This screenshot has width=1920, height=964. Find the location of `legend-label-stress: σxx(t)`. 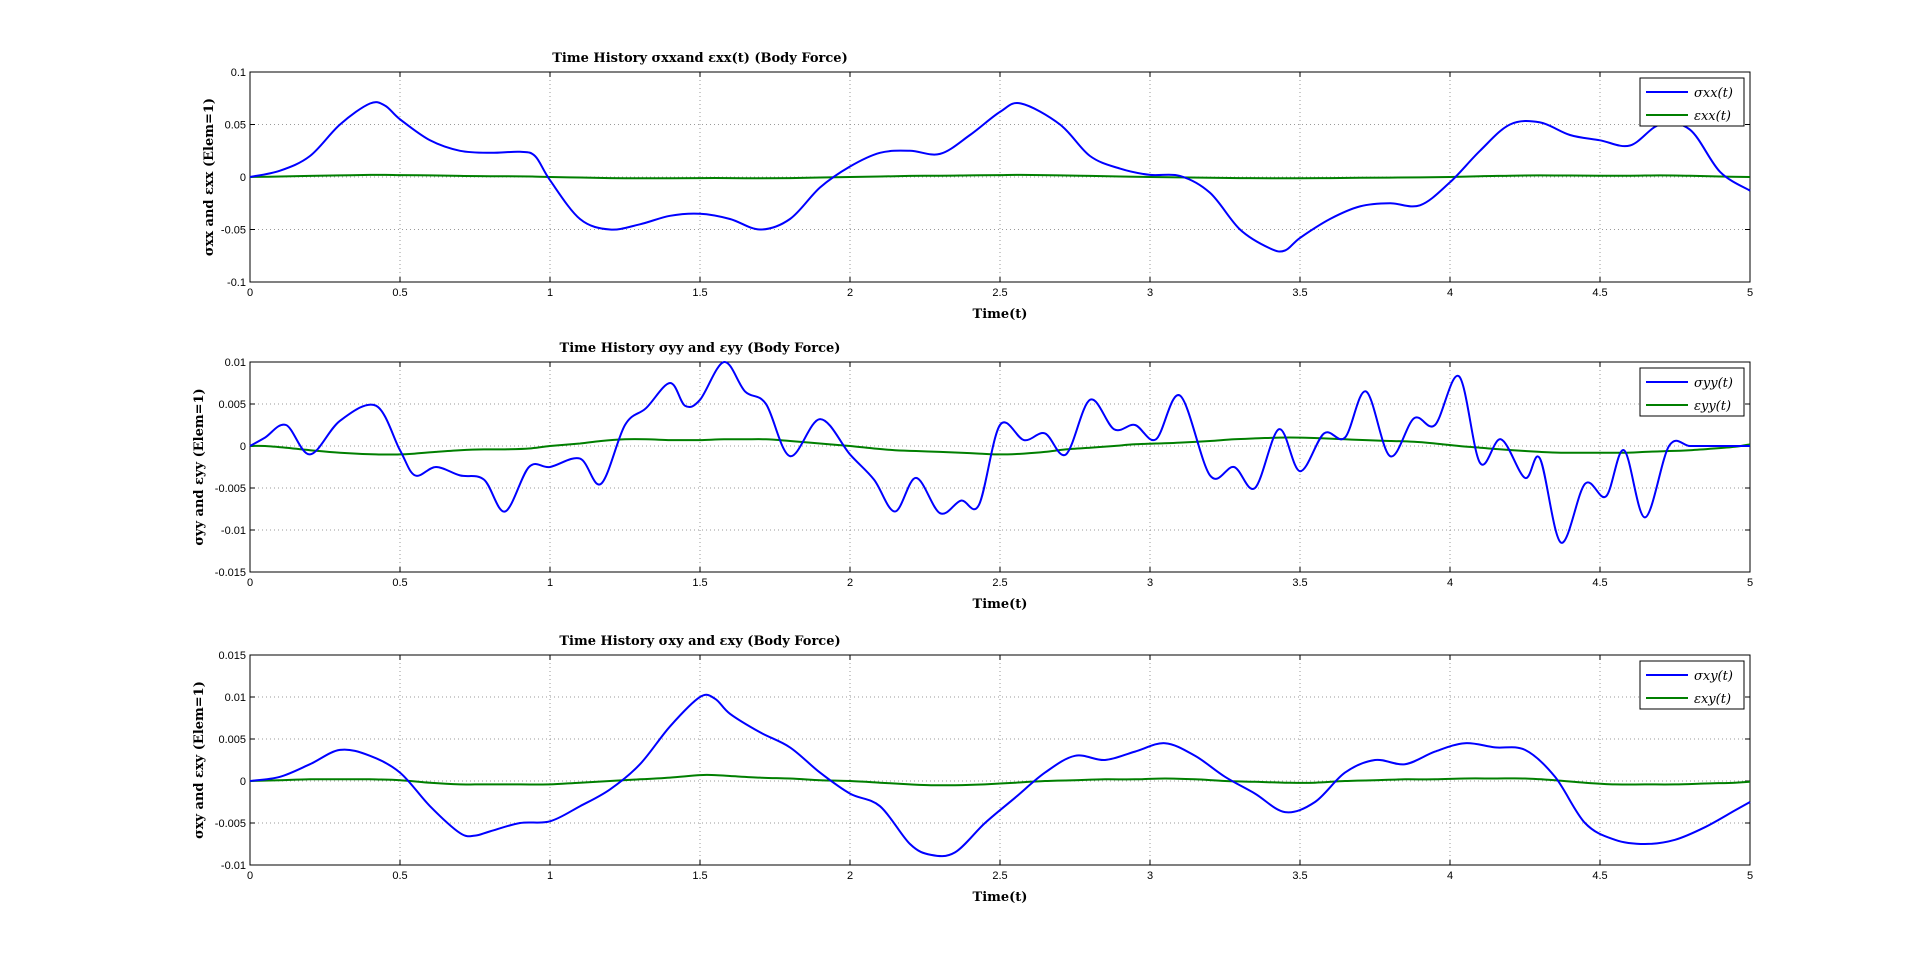

legend-label-stress: σxx(t) is located at coordinates (1713, 93).